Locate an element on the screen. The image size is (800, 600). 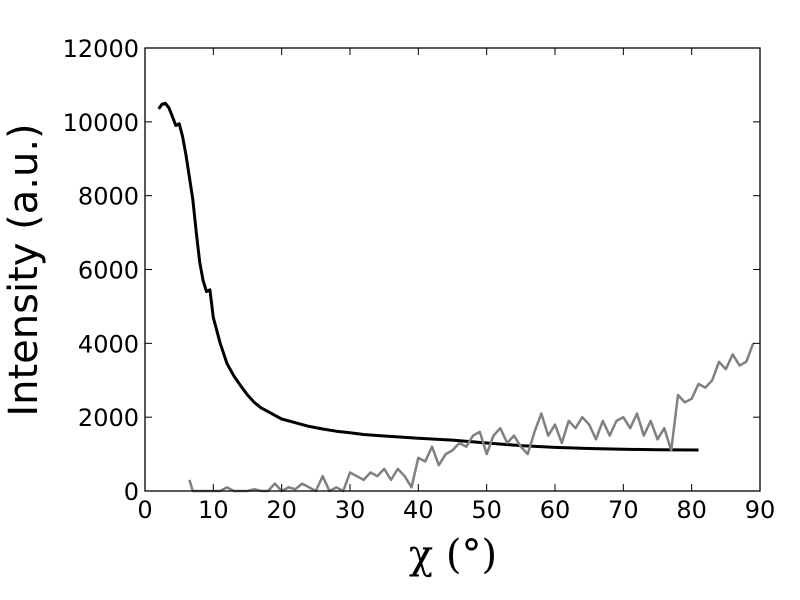
x-tick-label: 50 is located at coordinates (486, 510).